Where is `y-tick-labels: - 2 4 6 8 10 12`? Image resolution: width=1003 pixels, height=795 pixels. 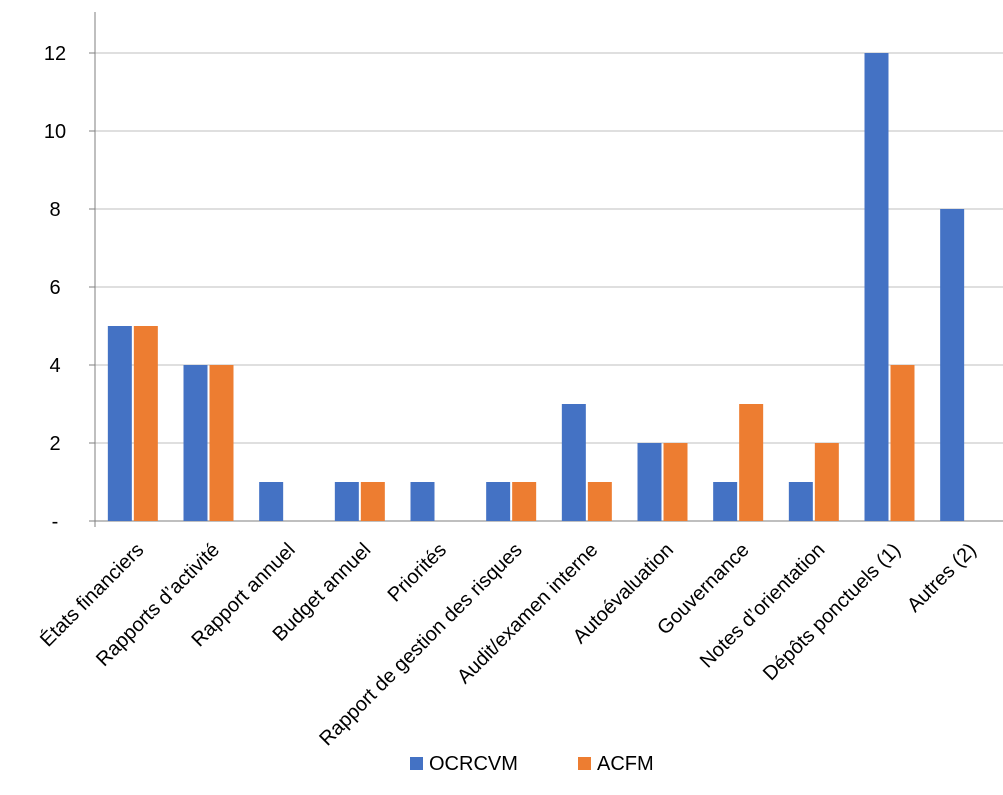
y-tick-labels: - 2 4 6 8 10 12 is located at coordinates (55, 288).